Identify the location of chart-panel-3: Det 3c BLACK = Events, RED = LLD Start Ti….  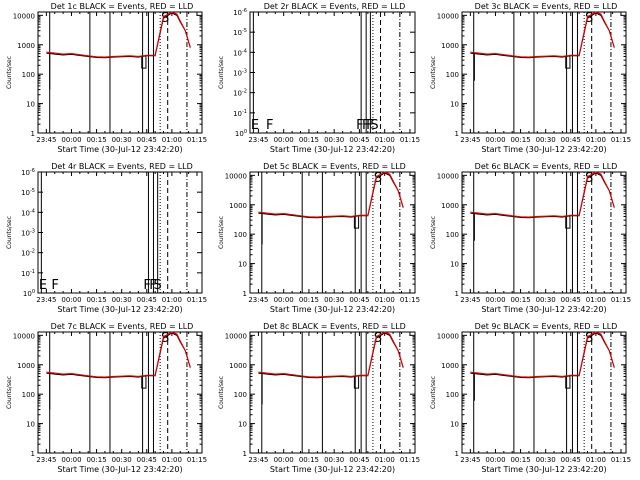
(530, 78).